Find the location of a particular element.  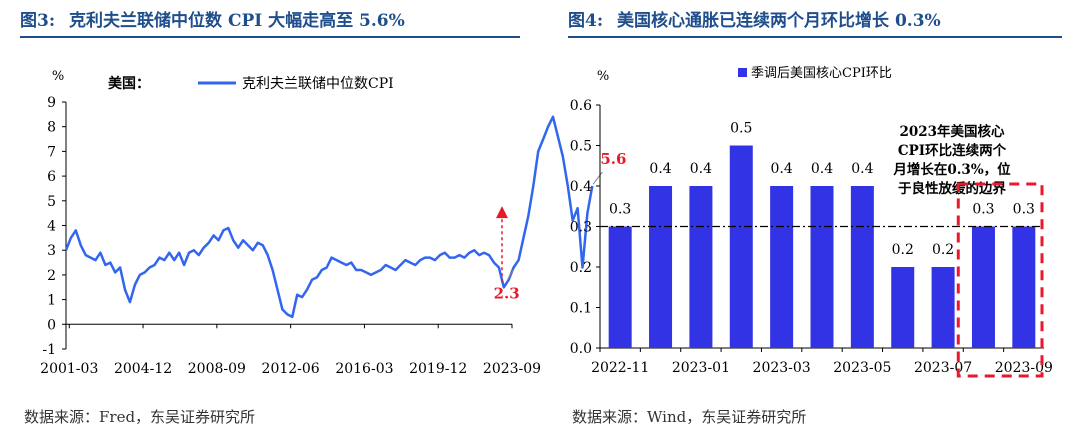

legend-swatch is located at coordinates (742, 72).